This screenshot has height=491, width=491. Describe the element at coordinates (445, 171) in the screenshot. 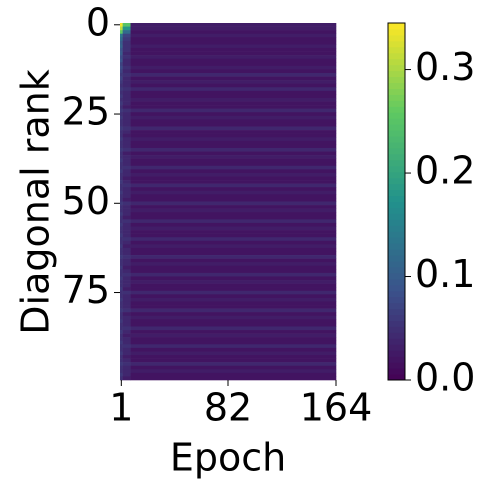

I see `colorbar-tick-label: 0.2` at that location.